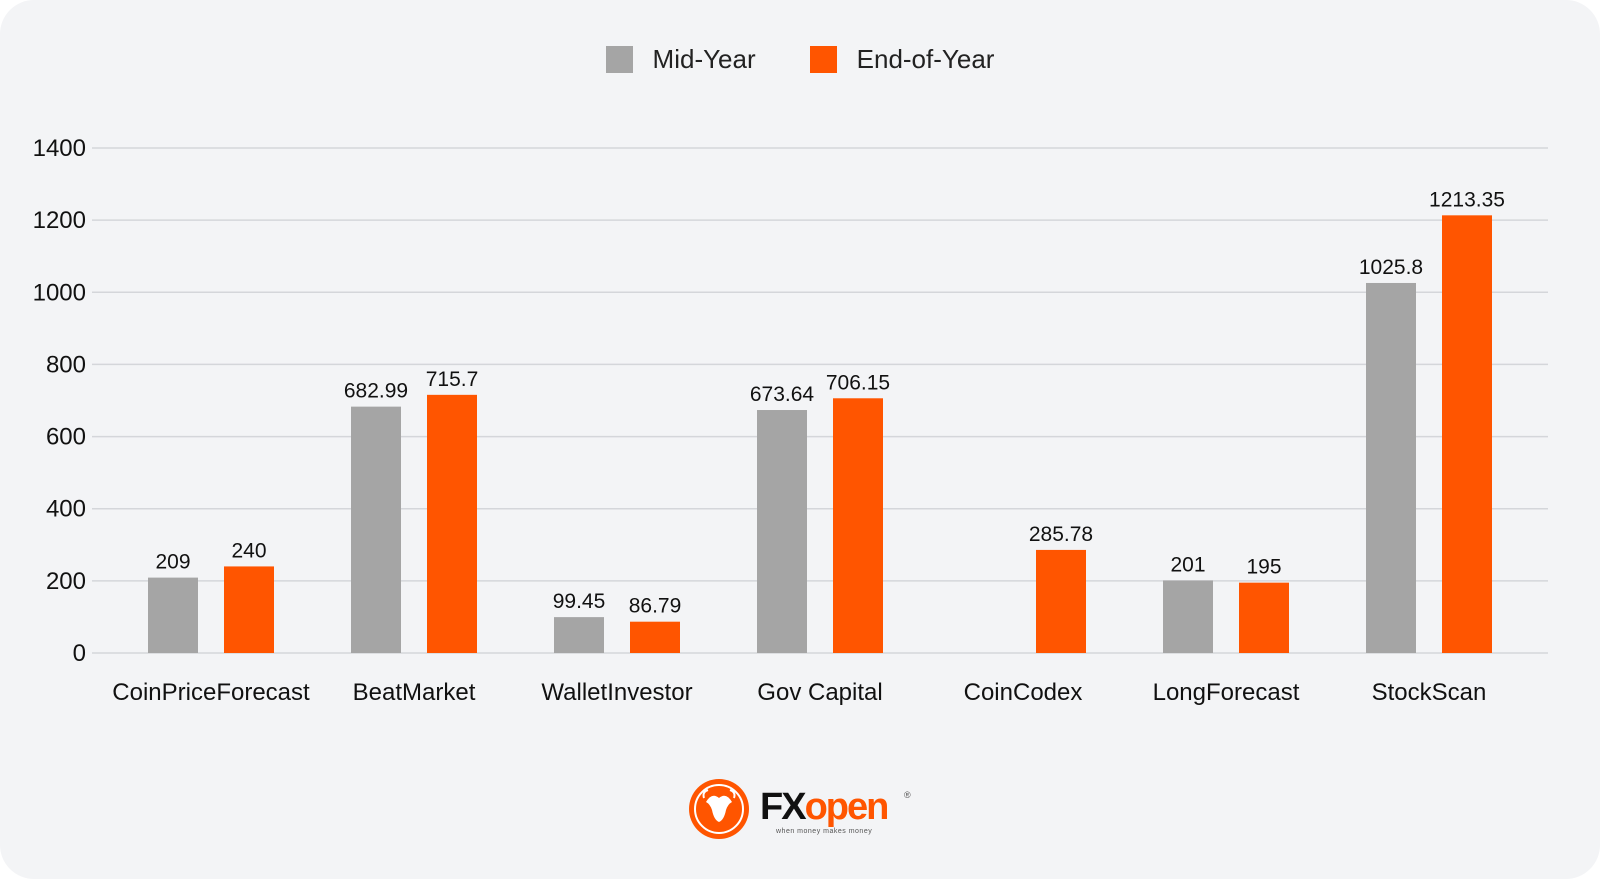 The width and height of the screenshot is (1600, 879). Describe the element at coordinates (1429, 692) in the screenshot. I see `x-category-label: StockScan` at that location.